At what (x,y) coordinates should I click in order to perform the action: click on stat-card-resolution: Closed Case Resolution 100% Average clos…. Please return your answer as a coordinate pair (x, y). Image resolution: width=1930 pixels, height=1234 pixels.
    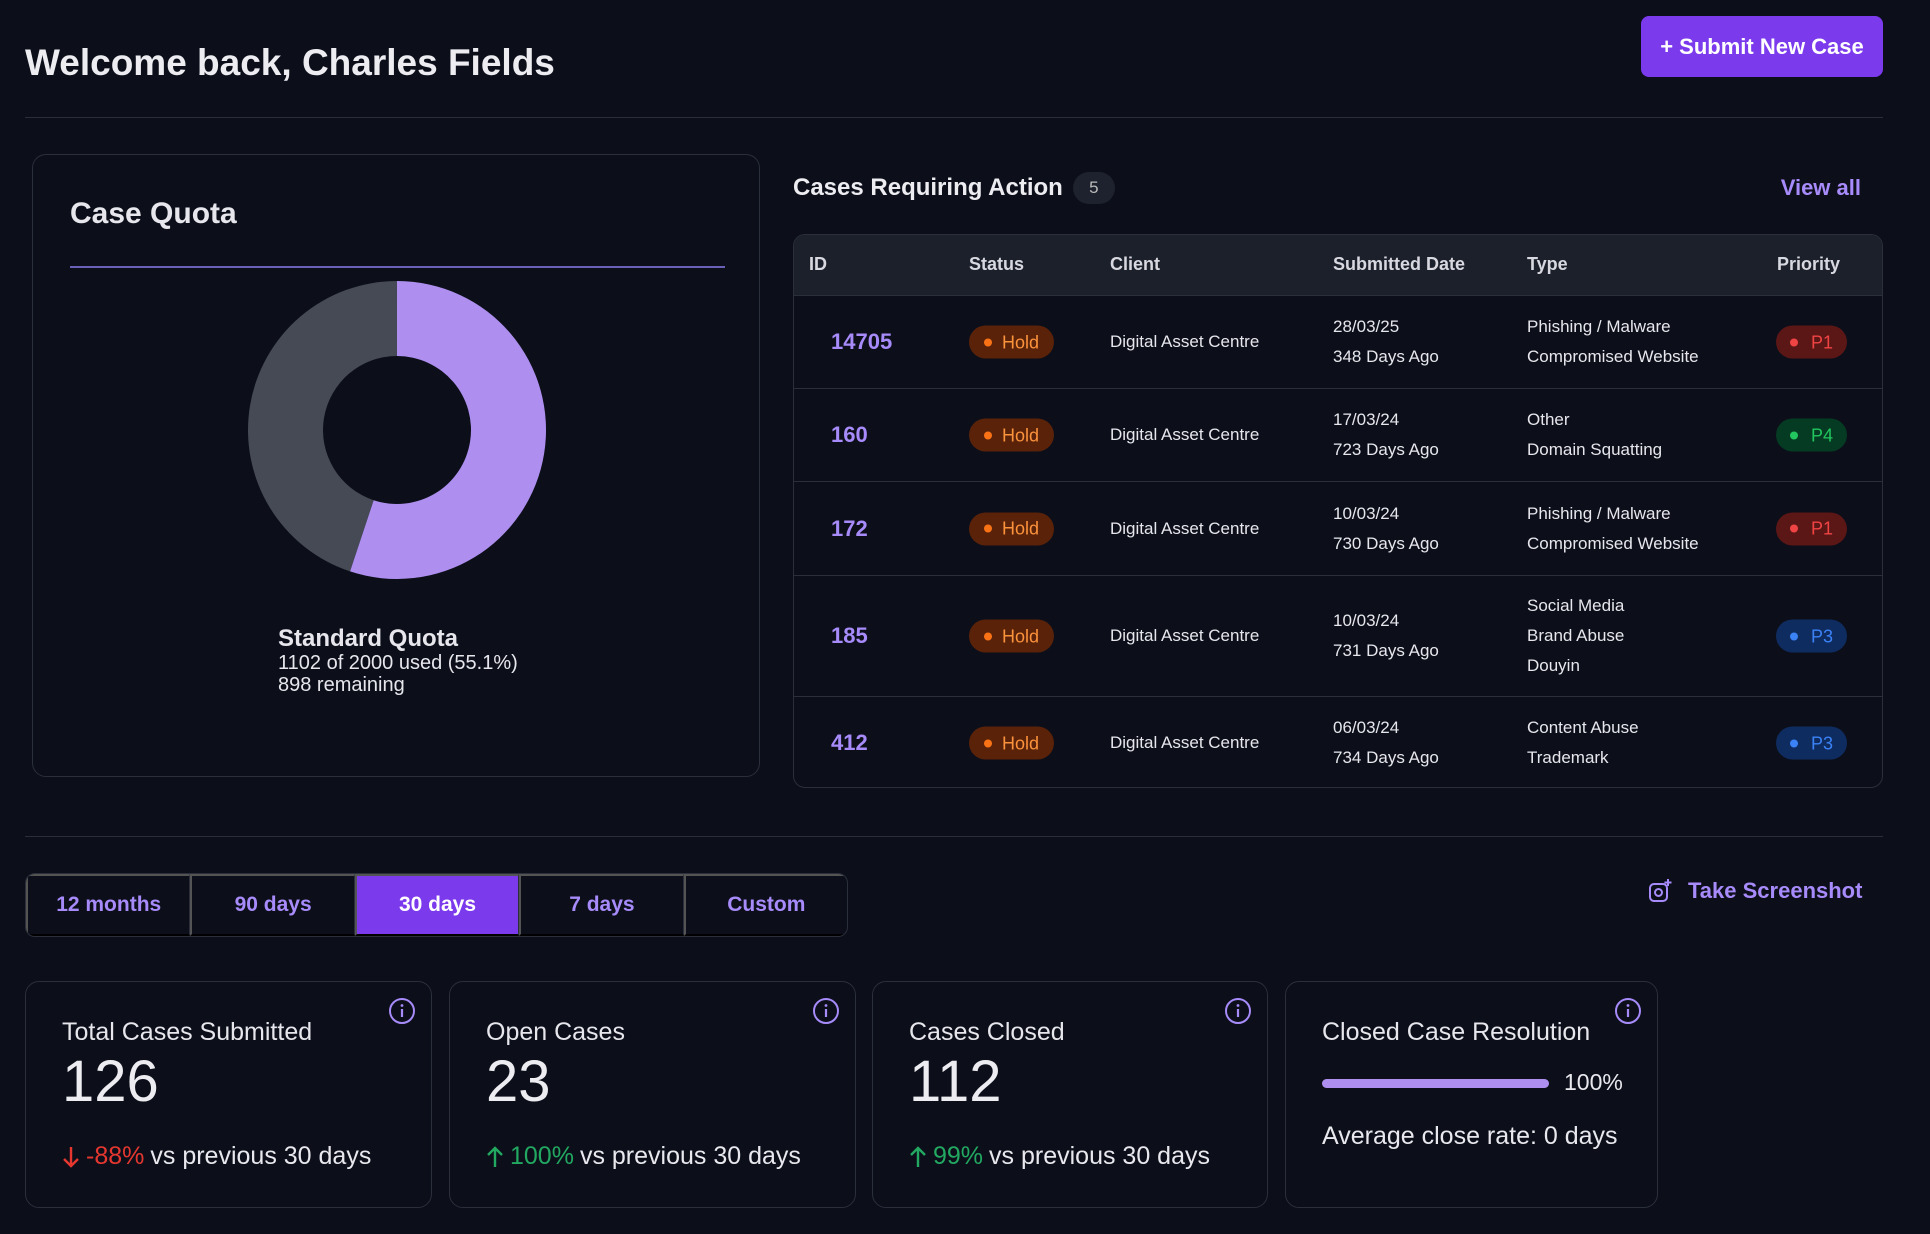
    Looking at the image, I should click on (1471, 1094).